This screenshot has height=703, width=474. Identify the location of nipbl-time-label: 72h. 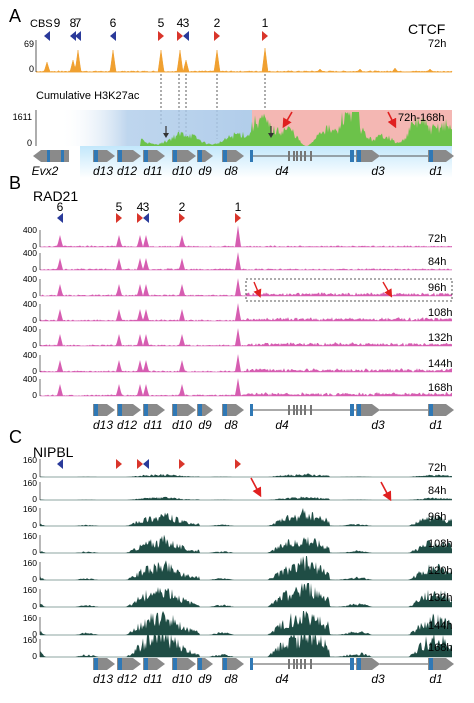
(437, 468).